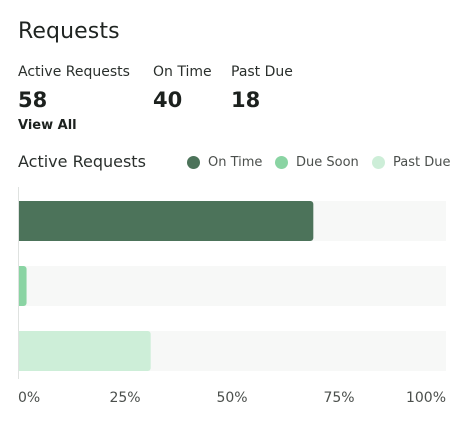 The image size is (470, 431). Describe the element at coordinates (182, 72) in the screenshot. I see `stat-label-on-time: On Time` at that location.